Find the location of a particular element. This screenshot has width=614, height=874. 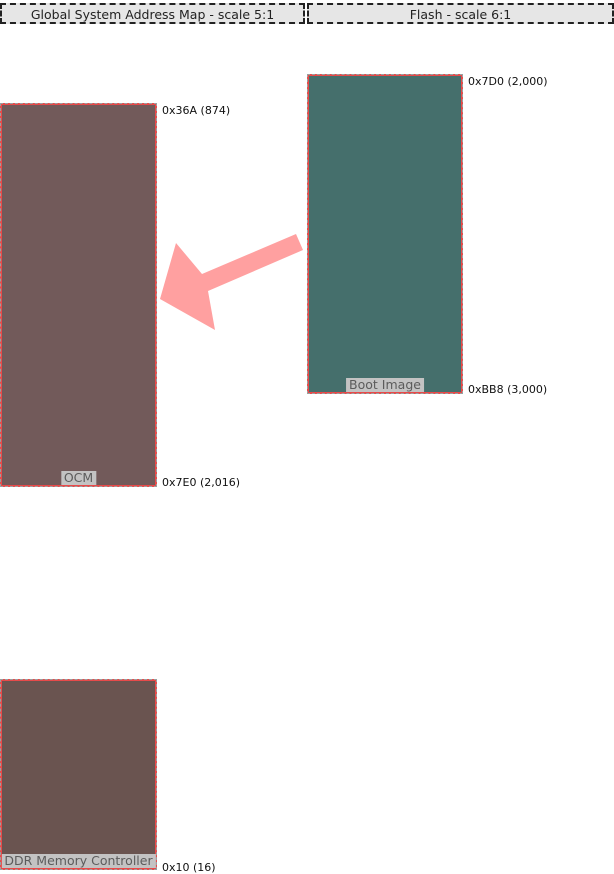

ocm-address-top: 0x36A (874) is located at coordinates (196, 110).